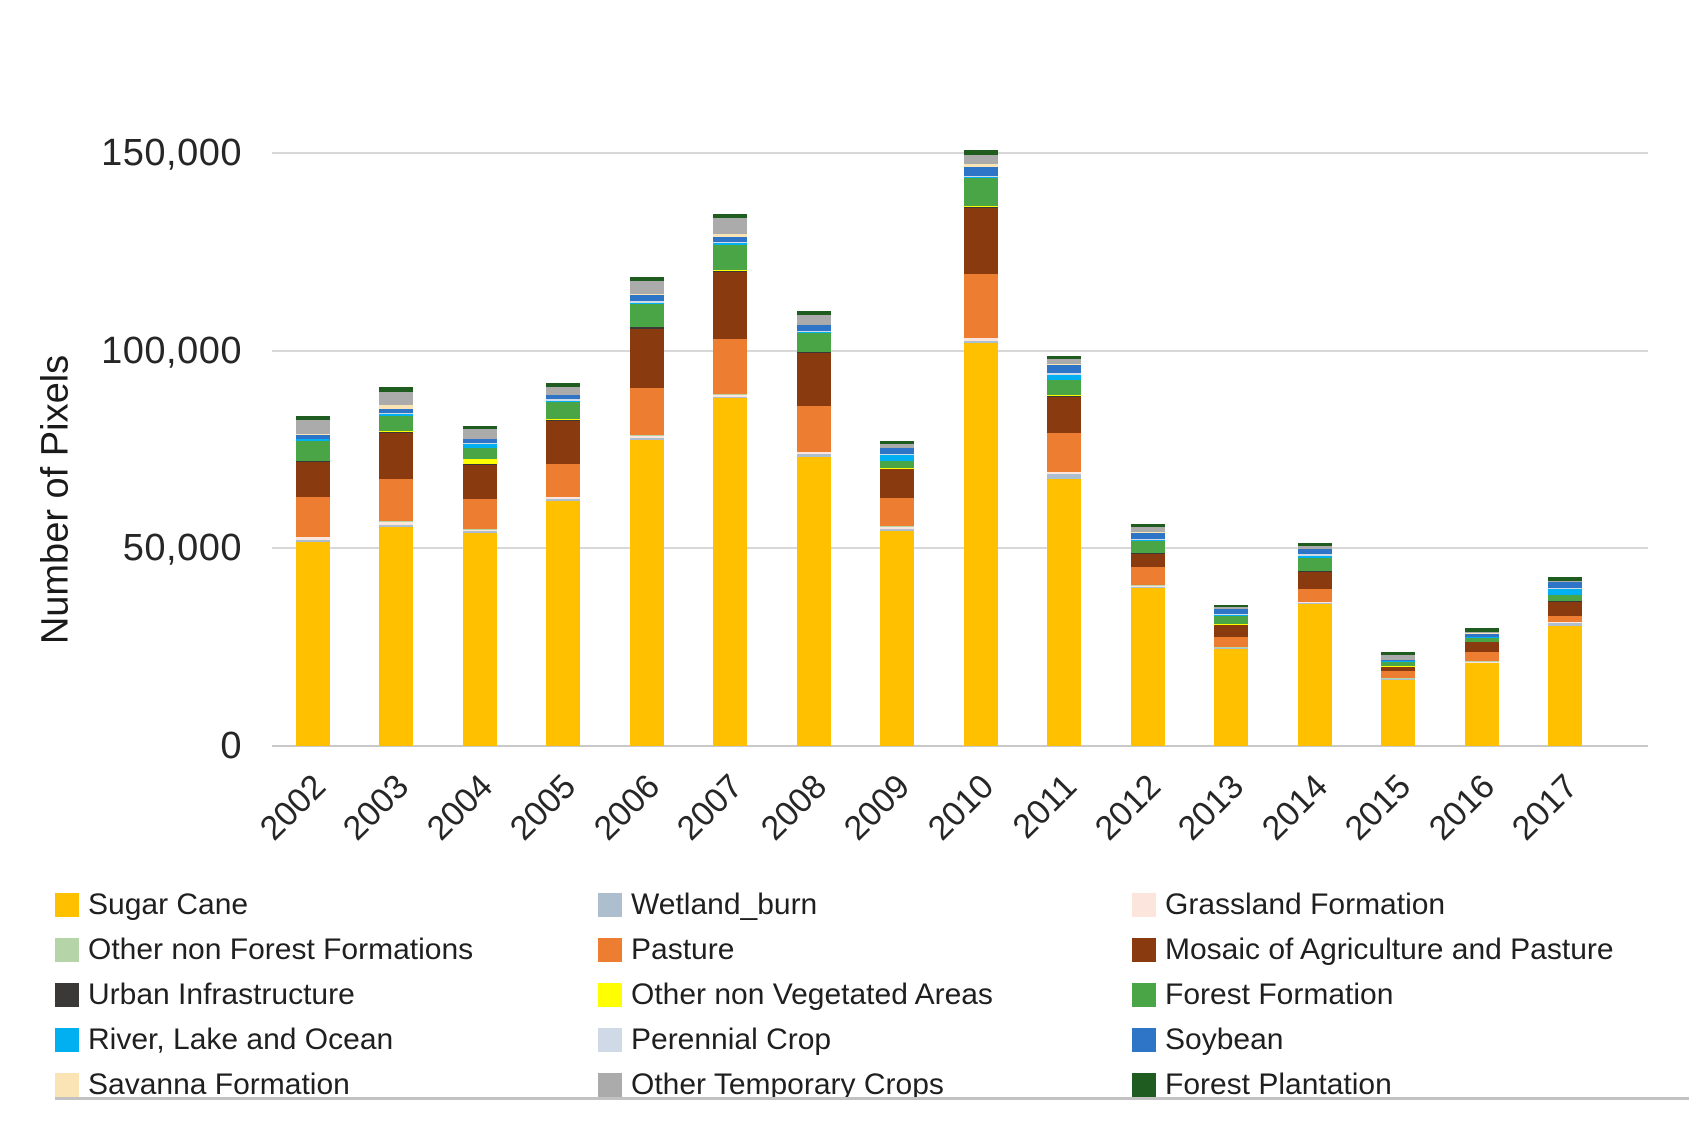  I want to click on bar-segment-2012-forest-plantation, so click(1147, 525).